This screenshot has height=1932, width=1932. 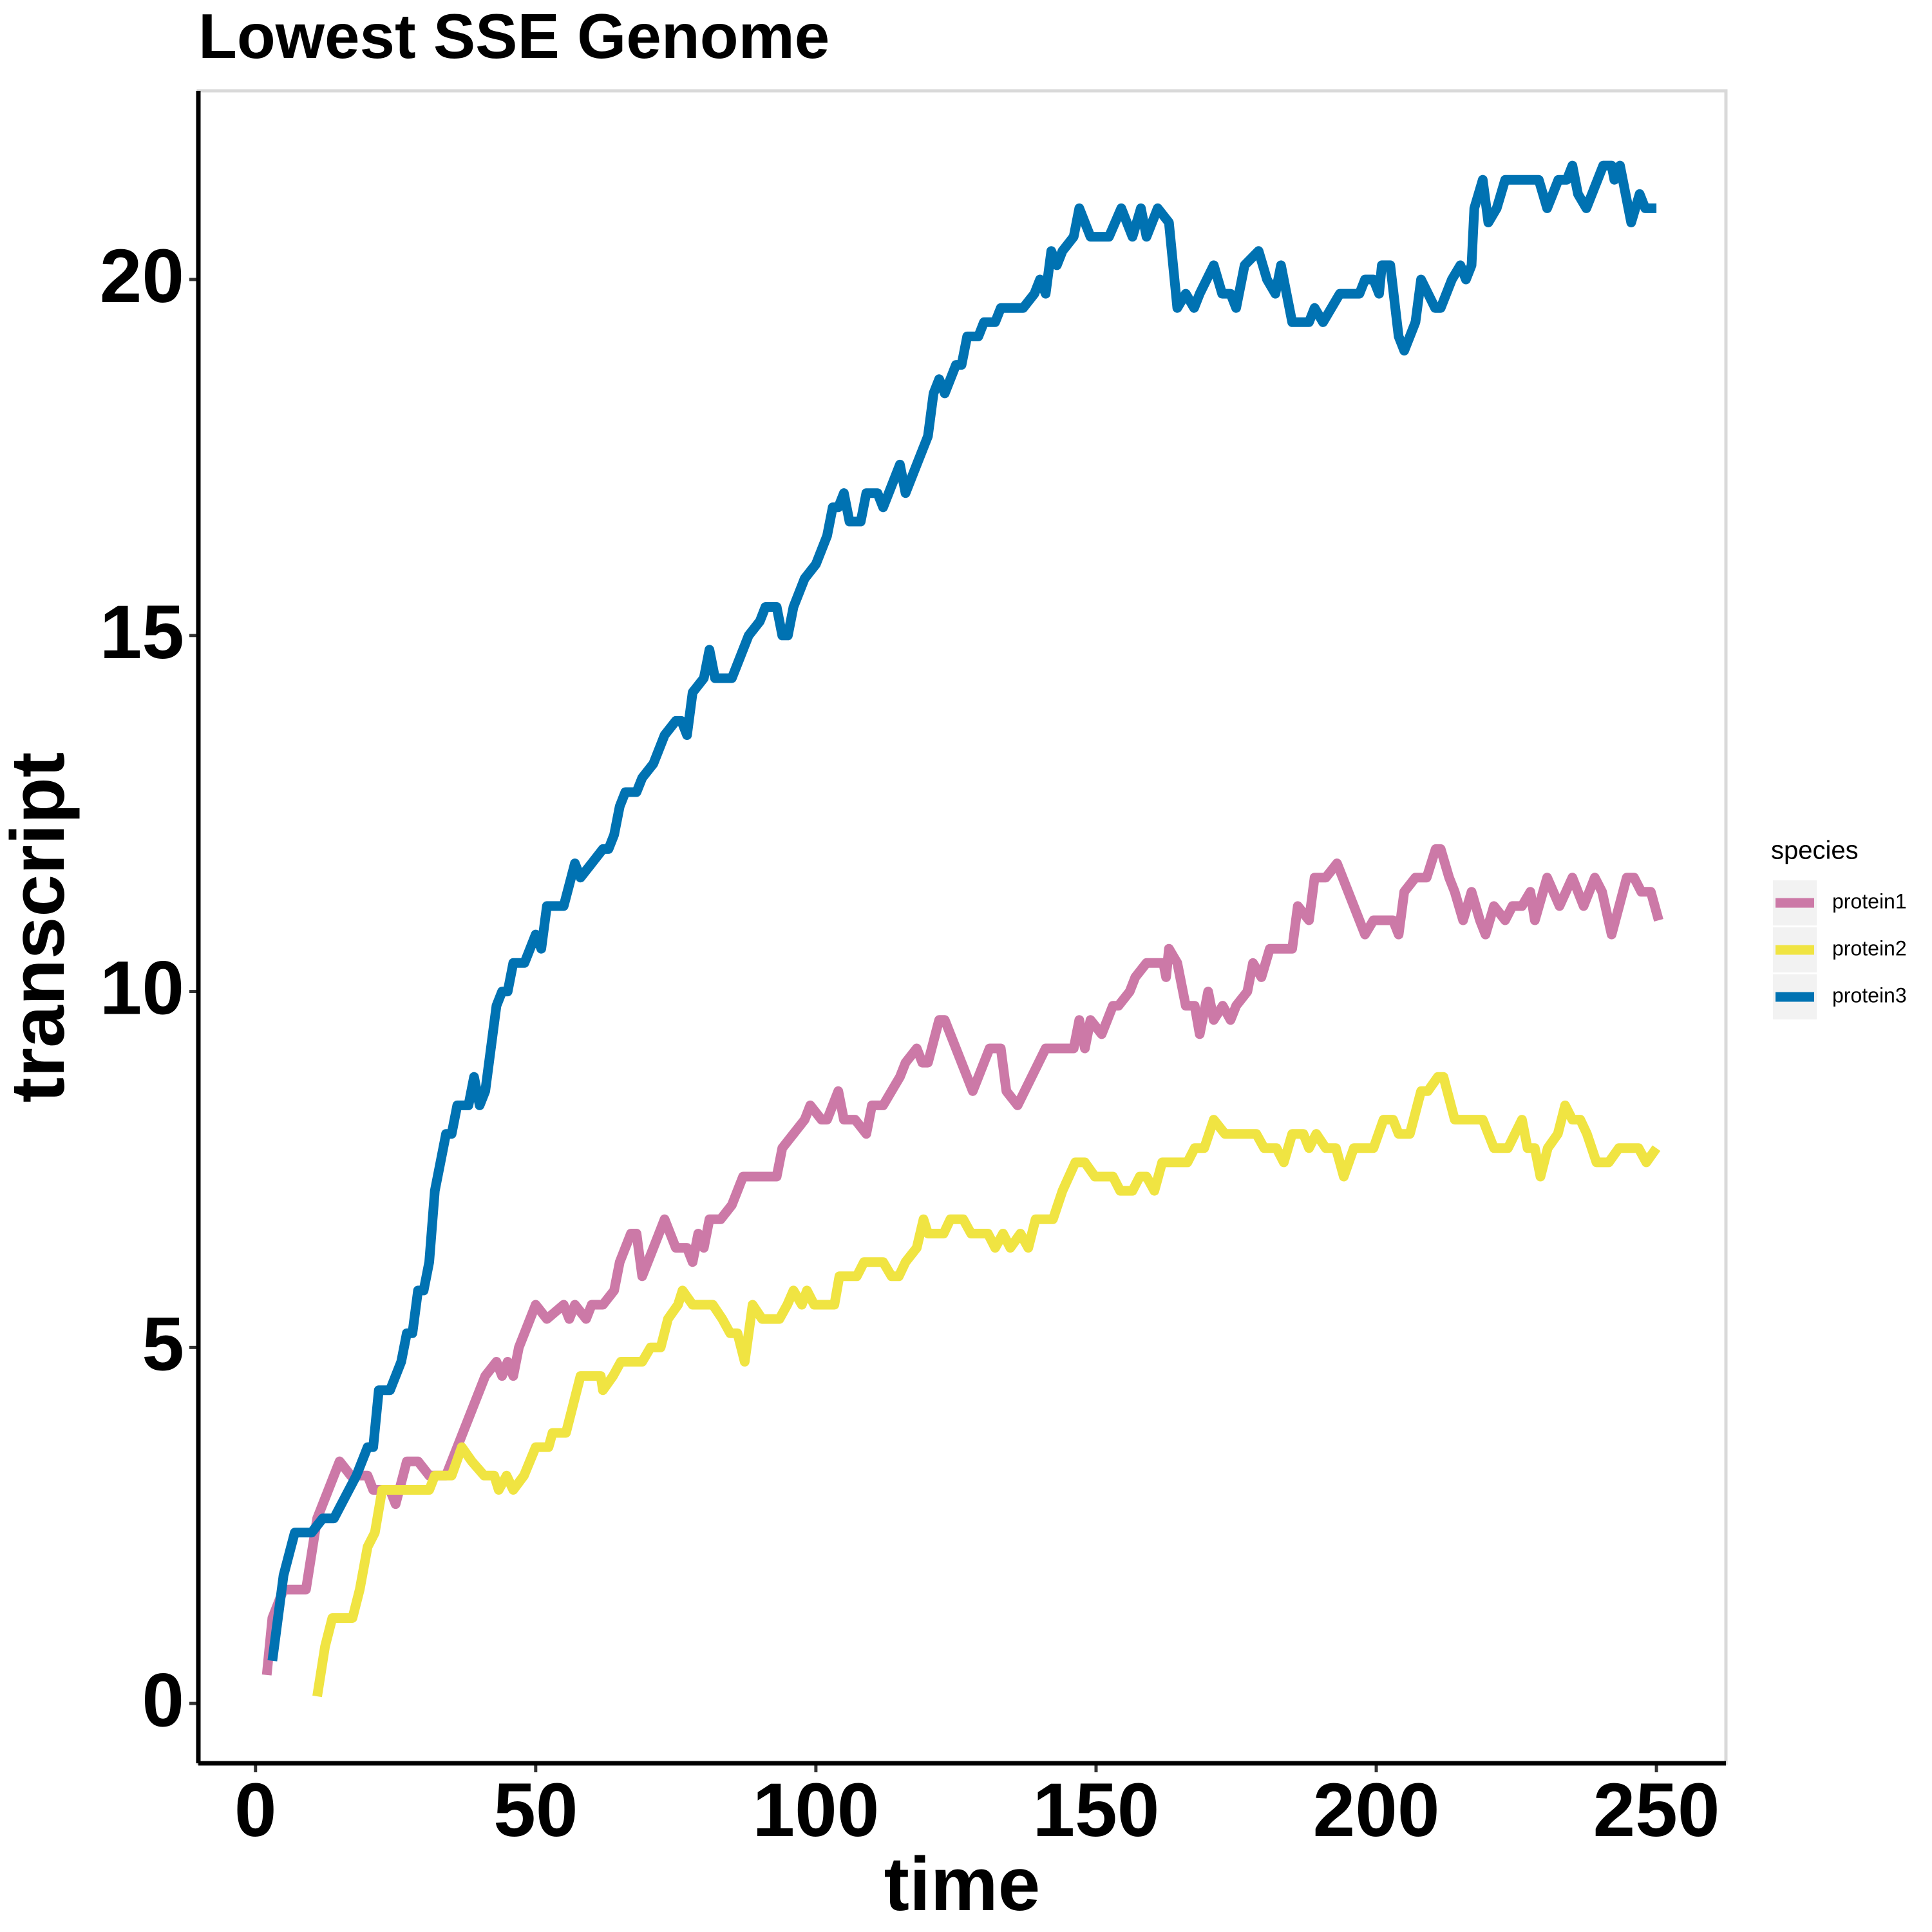 I want to click on chart-title: Lowest SSE Genome, so click(x=513, y=36).